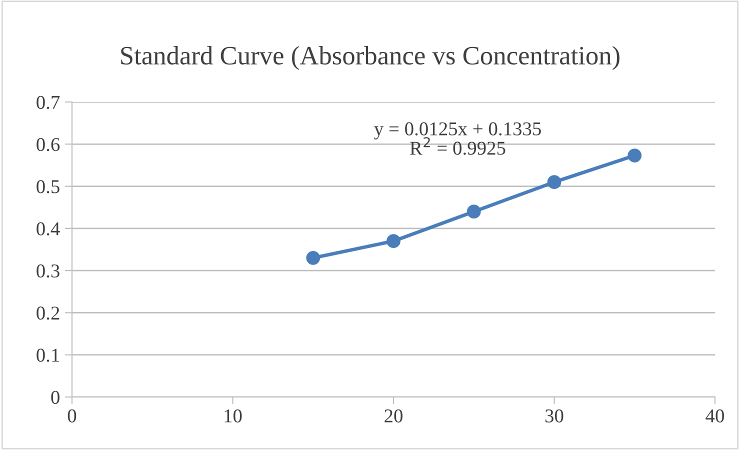  What do you see at coordinates (48, 355) in the screenshot?
I see `y-tick-label: 0.1` at bounding box center [48, 355].